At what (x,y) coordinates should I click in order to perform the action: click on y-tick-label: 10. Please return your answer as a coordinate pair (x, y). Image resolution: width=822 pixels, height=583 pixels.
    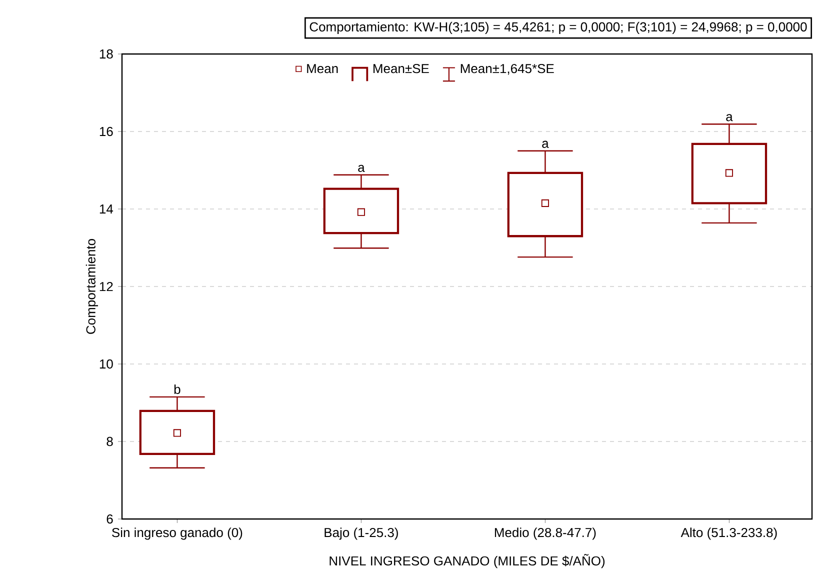
    Looking at the image, I should click on (106, 364).